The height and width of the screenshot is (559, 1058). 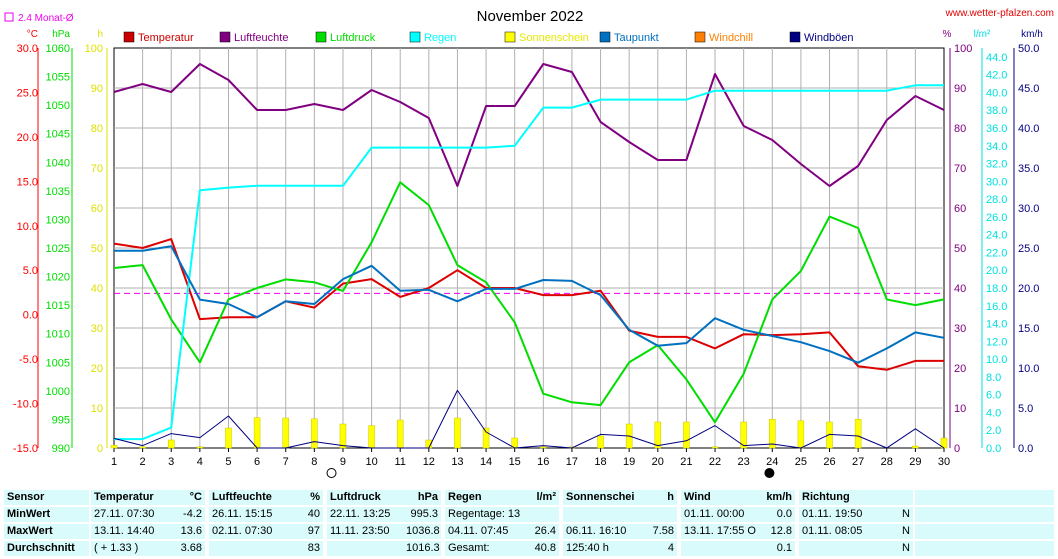 I want to click on x-axis-tick-label: 22, so click(x=715, y=462).